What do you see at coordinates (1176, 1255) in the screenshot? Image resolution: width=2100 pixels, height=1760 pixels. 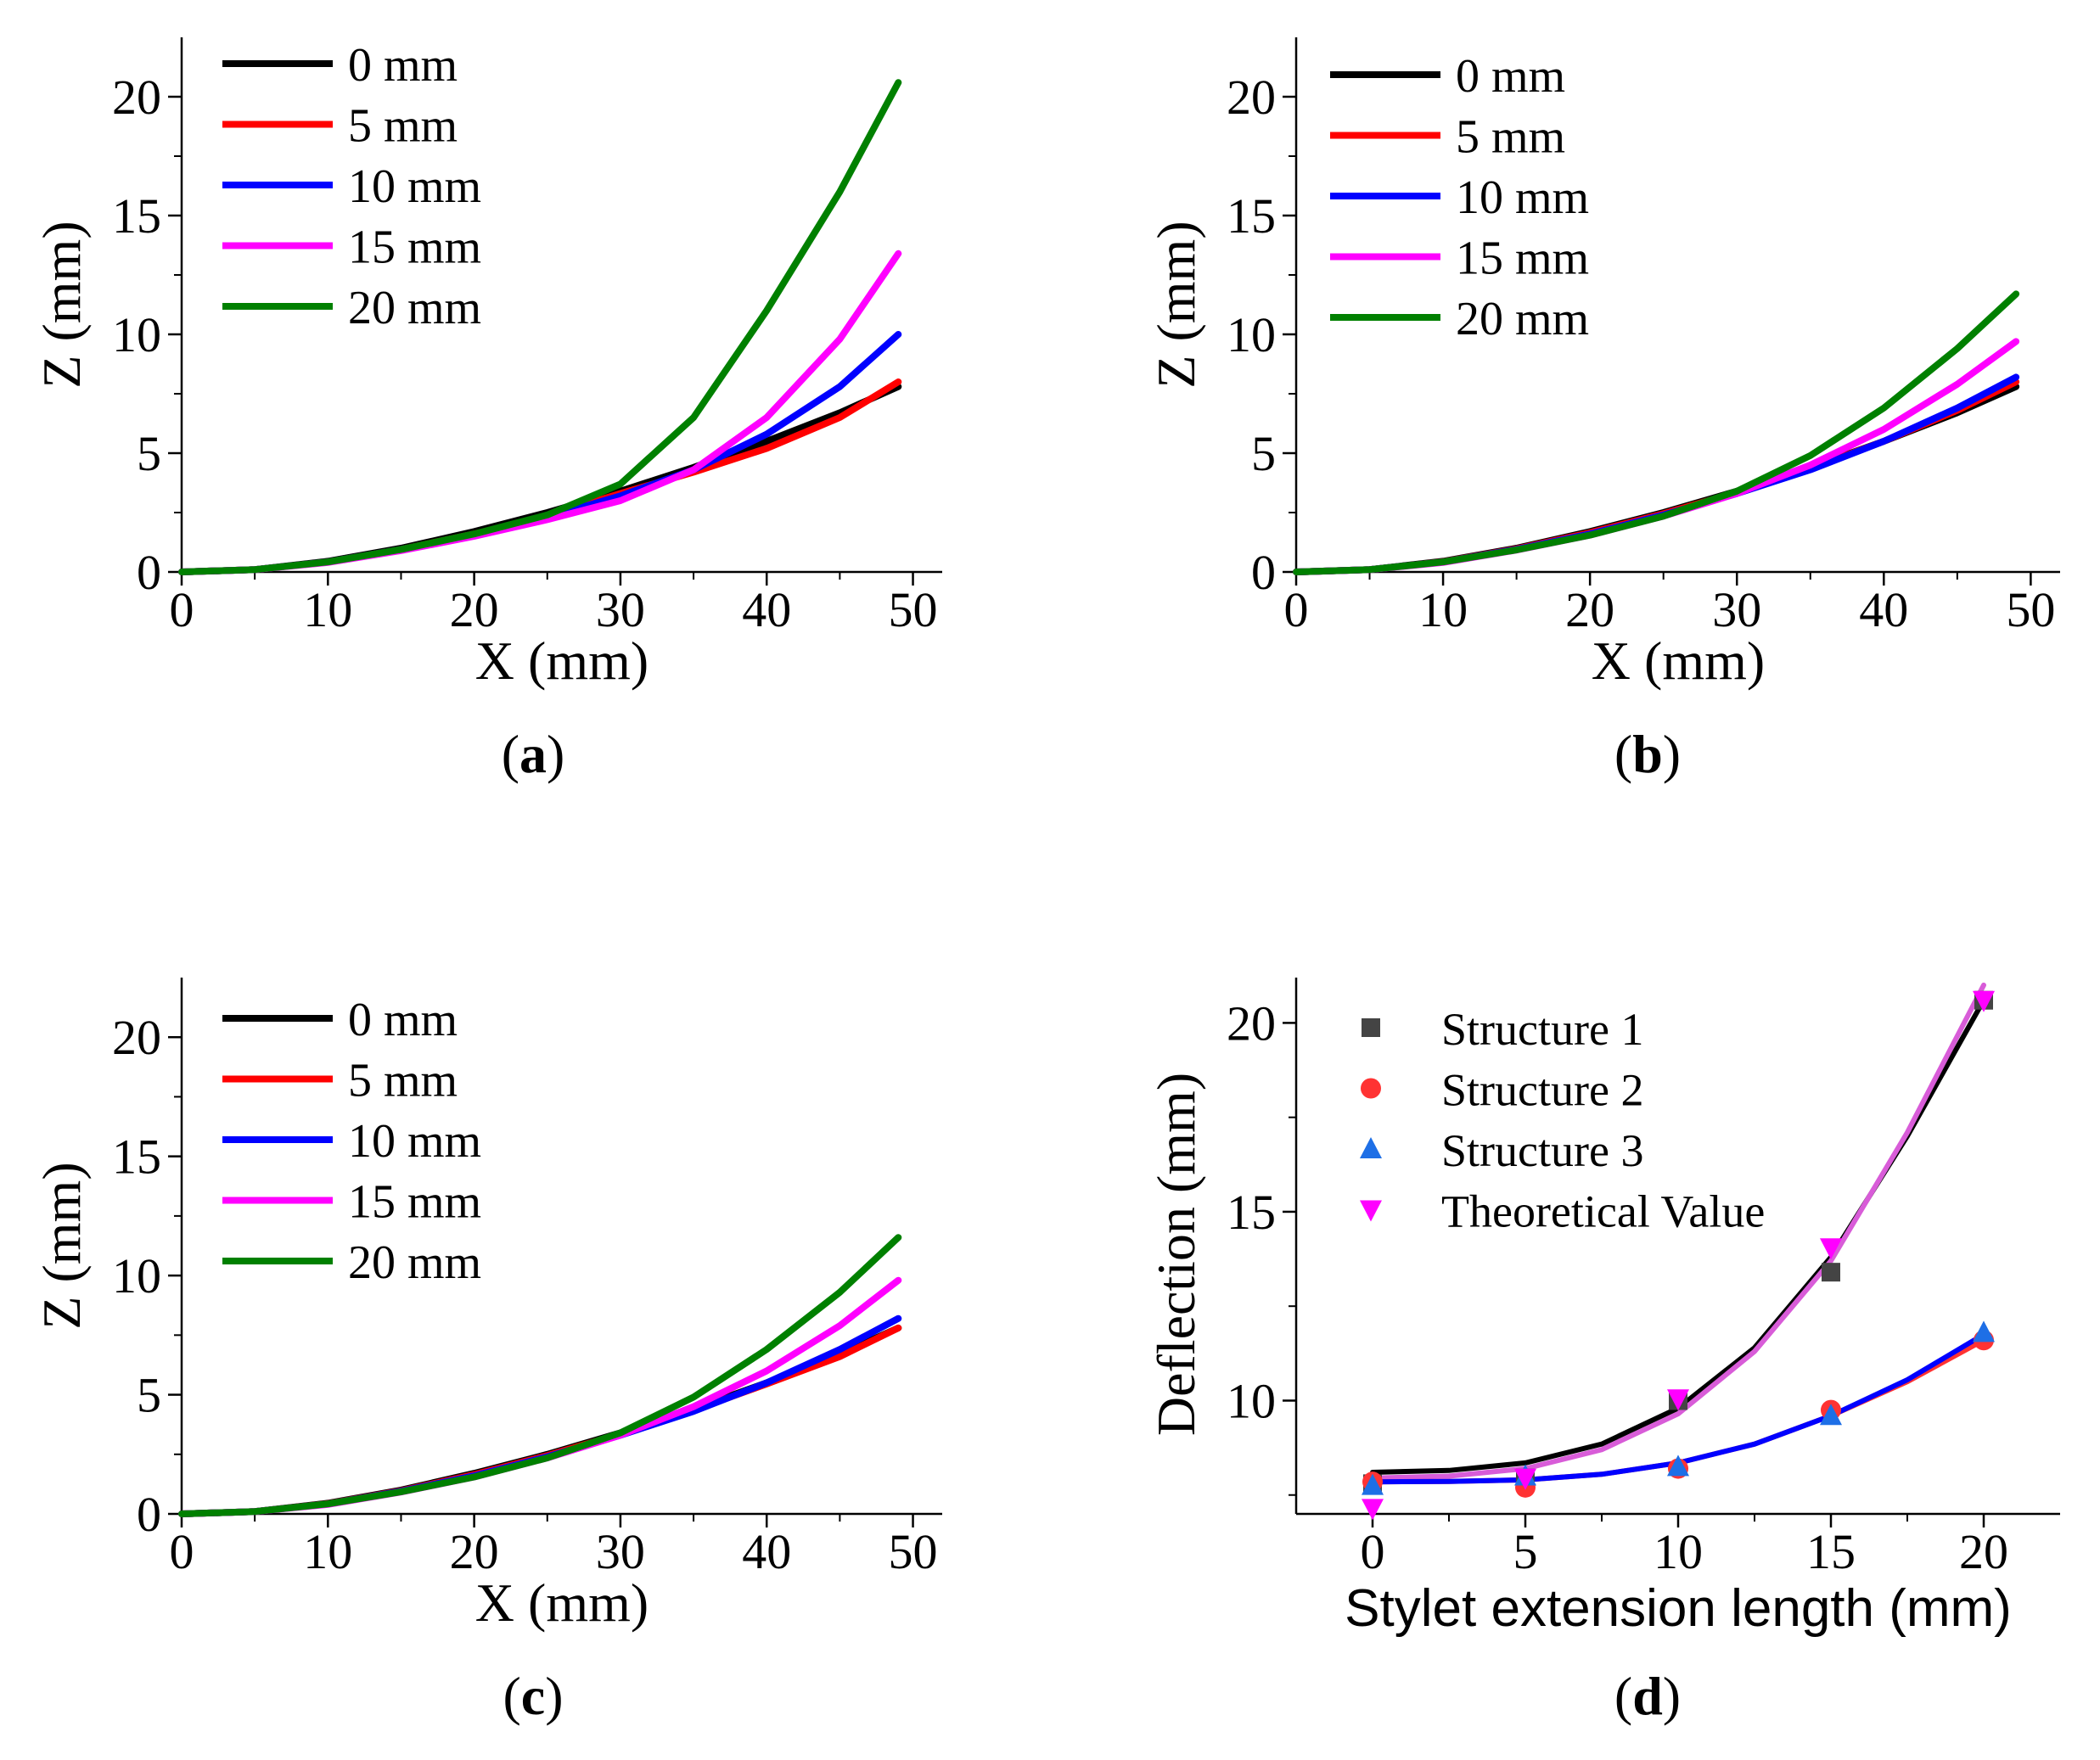 I see `y-axis-title: Deflection (mm)` at bounding box center [1176, 1255].